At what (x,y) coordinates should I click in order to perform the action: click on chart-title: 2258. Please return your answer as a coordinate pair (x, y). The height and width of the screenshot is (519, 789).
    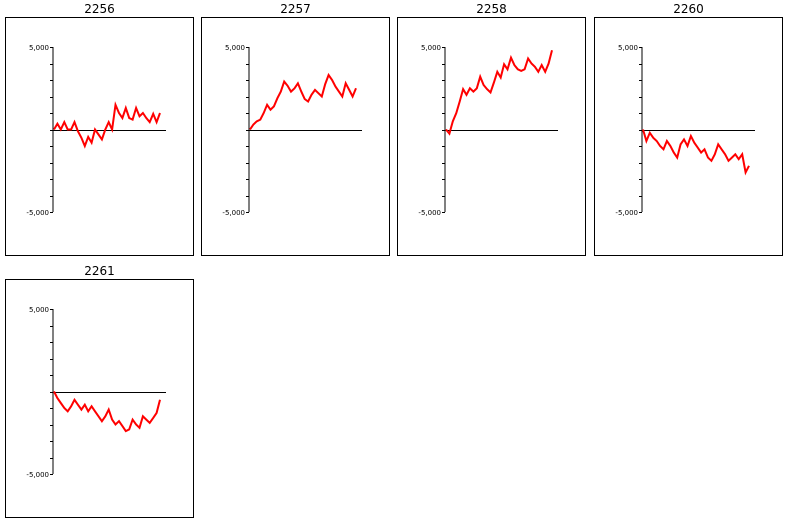
    Looking at the image, I should click on (491, 9).